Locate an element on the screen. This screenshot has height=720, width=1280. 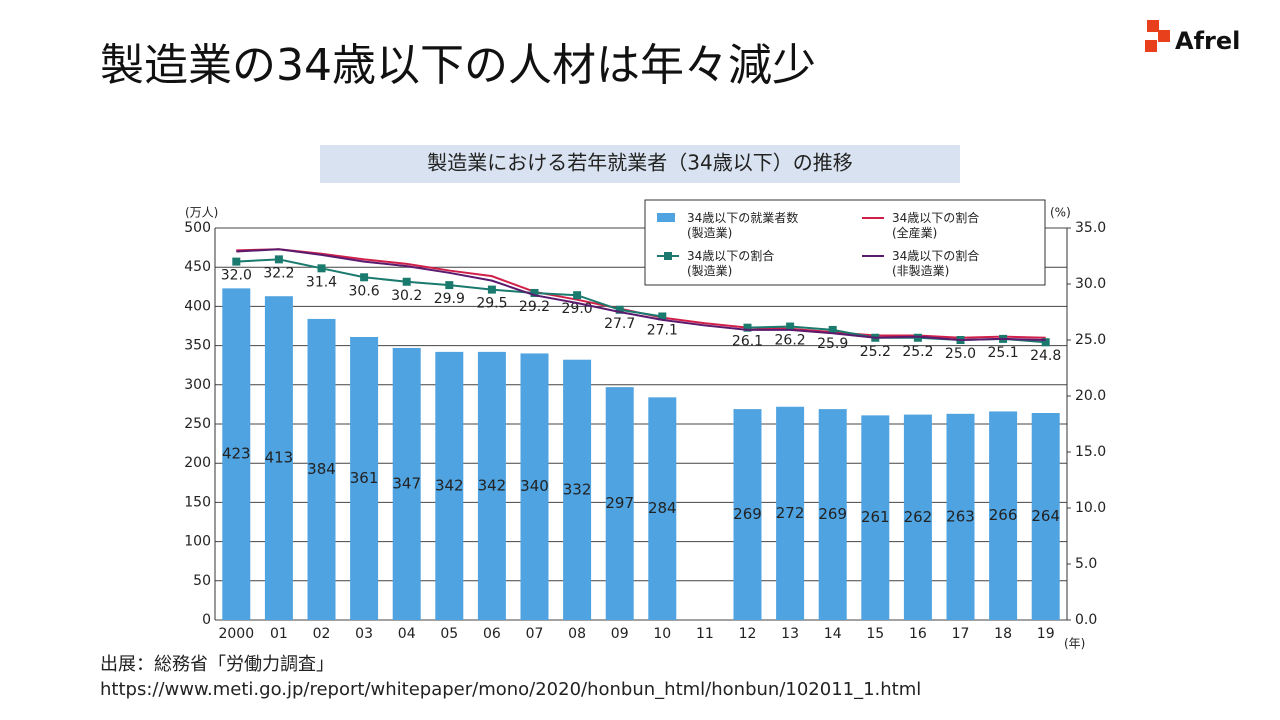
source: 出展：総務省「労働力調査」 is located at coordinates (217, 664).